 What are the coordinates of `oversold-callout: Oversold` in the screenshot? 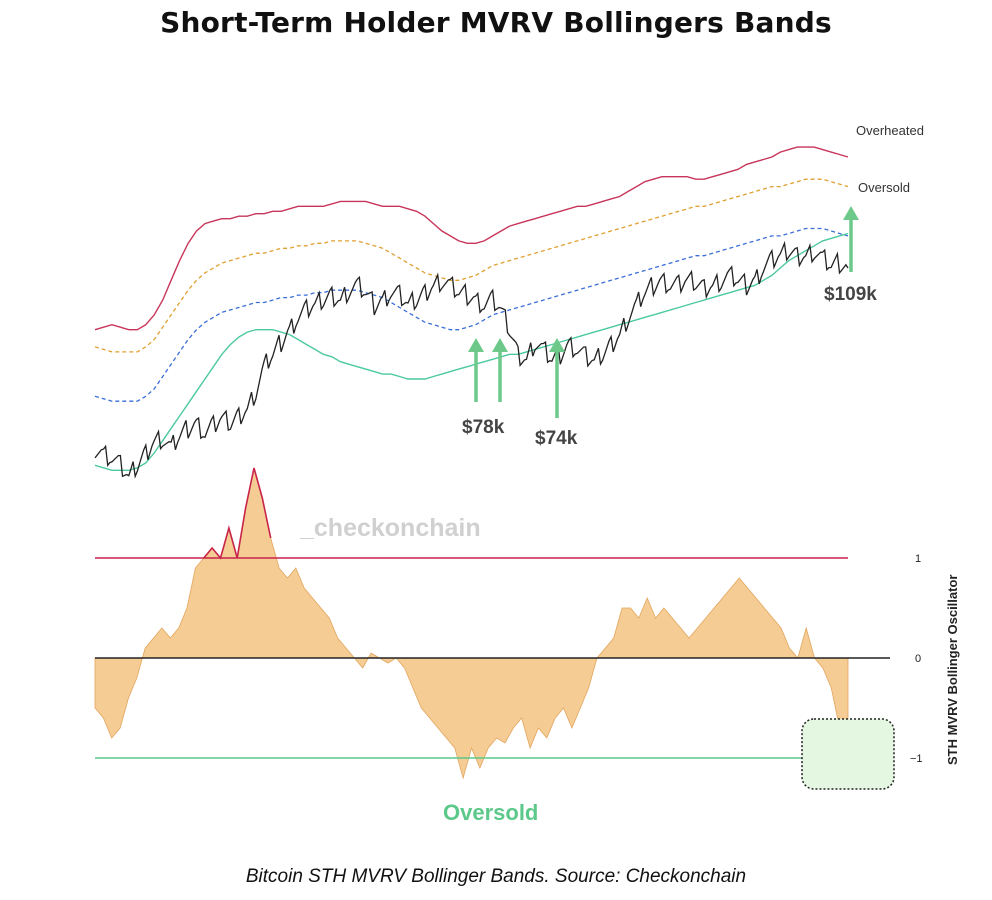 It's located at (490, 812).